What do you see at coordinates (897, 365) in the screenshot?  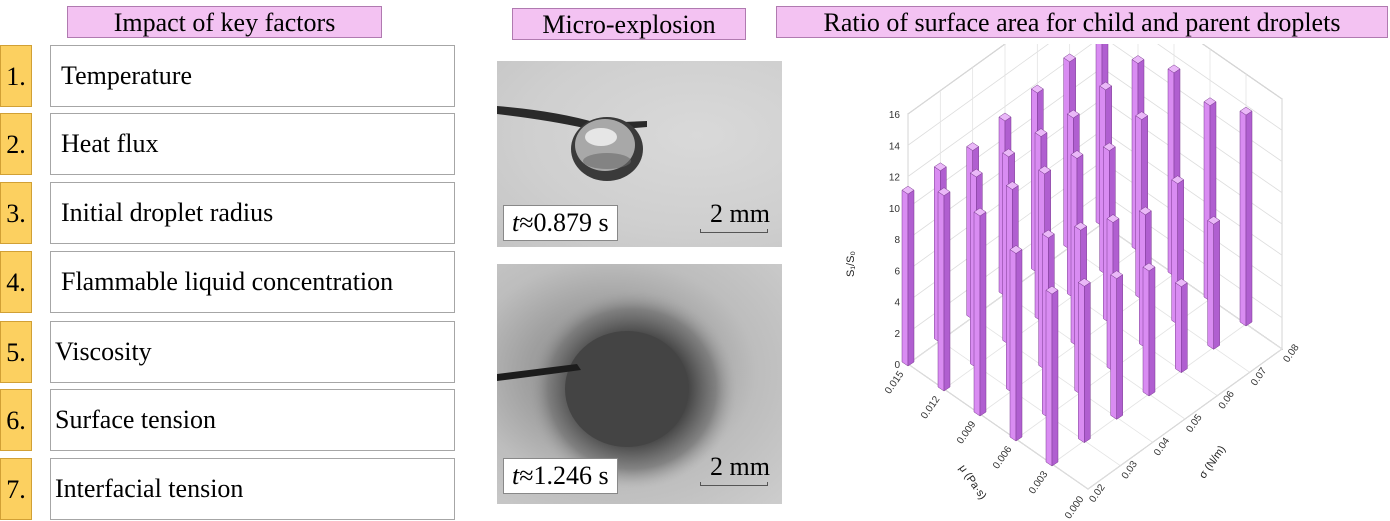 I see `z-tick-label: 0` at bounding box center [897, 365].